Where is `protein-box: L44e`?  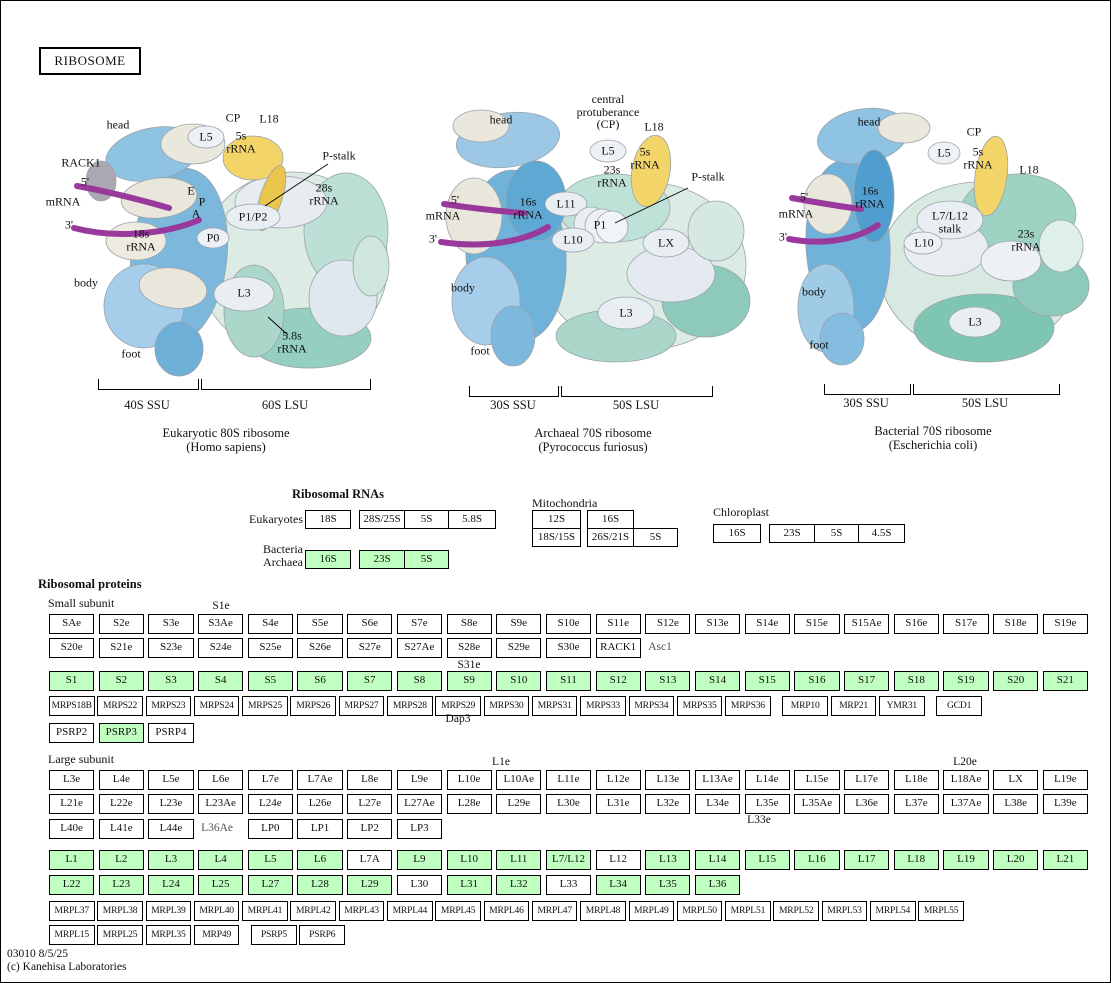 protein-box: L44e is located at coordinates (171, 829).